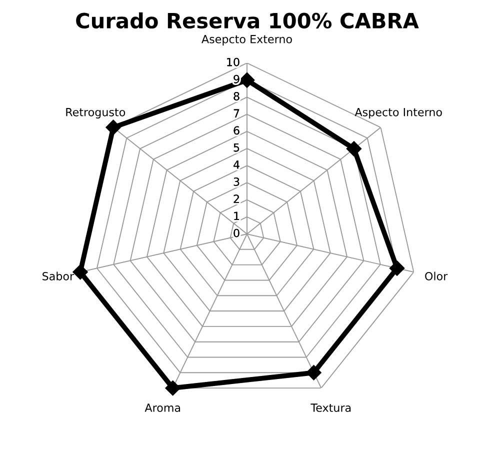 The image size is (494, 450). I want to click on y-tick-label: 0, so click(237, 233).